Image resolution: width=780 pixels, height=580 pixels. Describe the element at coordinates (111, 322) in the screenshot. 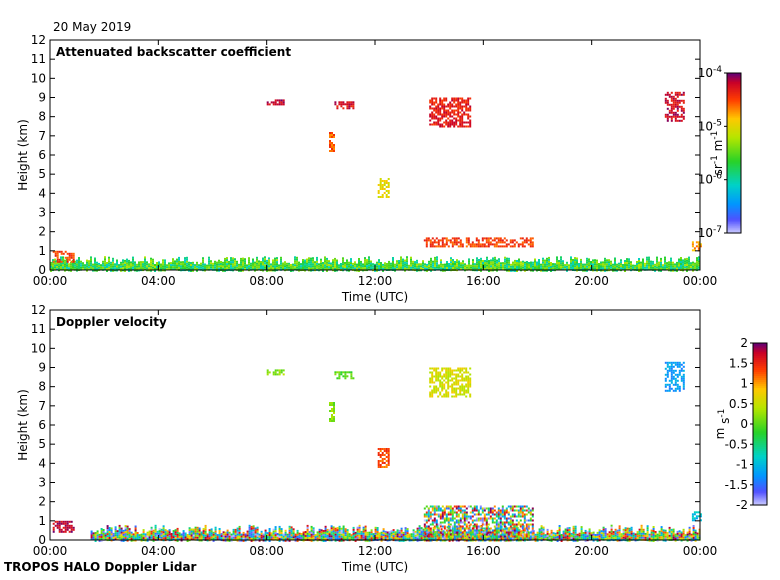

I see `plot-title: Doppler velocity` at that location.